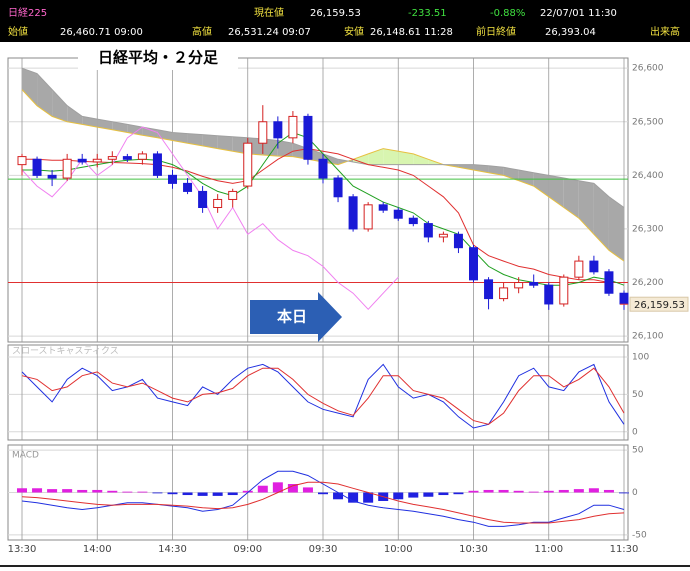 This screenshot has height=571, width=690. What do you see at coordinates (640, 357) in the screenshot?
I see `y-tick-label: 100` at bounding box center [640, 357].